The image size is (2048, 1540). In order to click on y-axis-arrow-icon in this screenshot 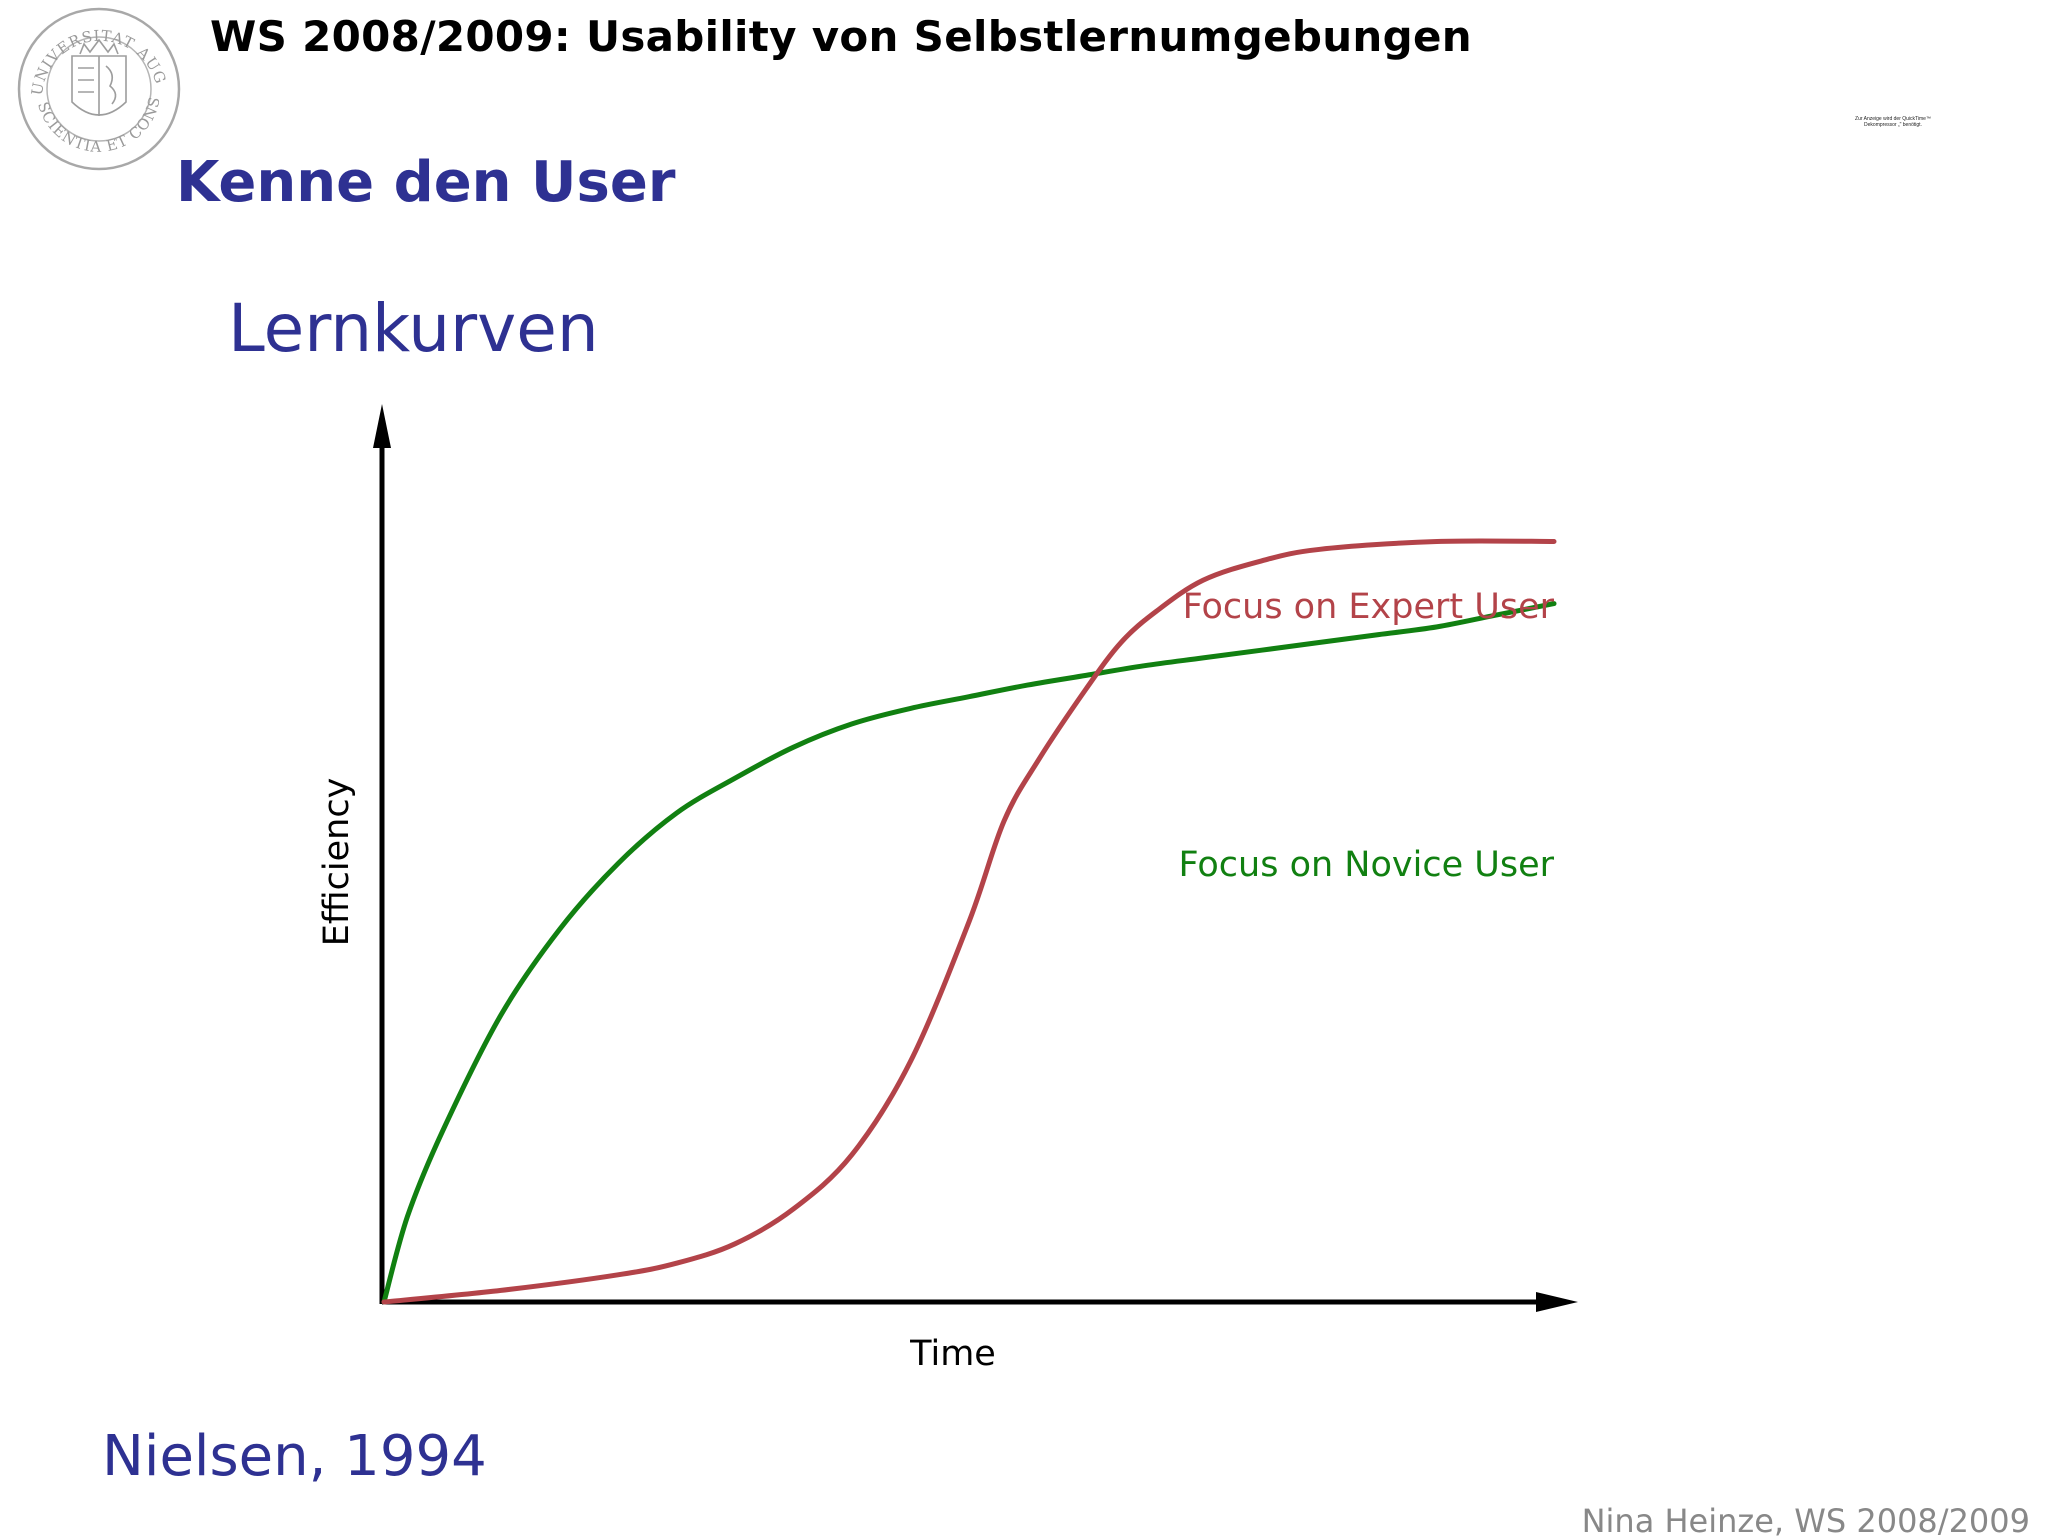, I will do `click(382, 426)`.